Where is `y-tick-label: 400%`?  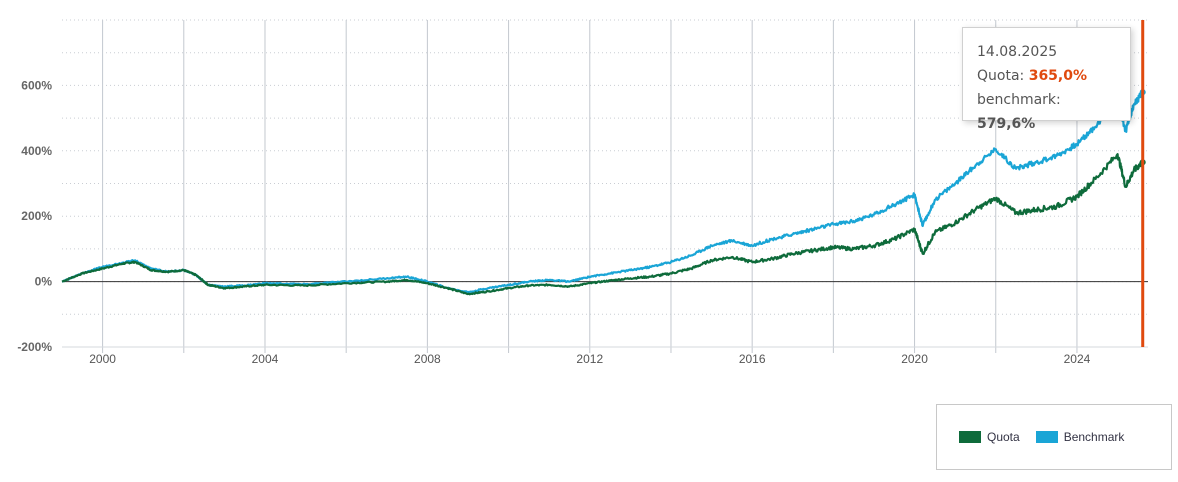
y-tick-label: 400% is located at coordinates (36, 151).